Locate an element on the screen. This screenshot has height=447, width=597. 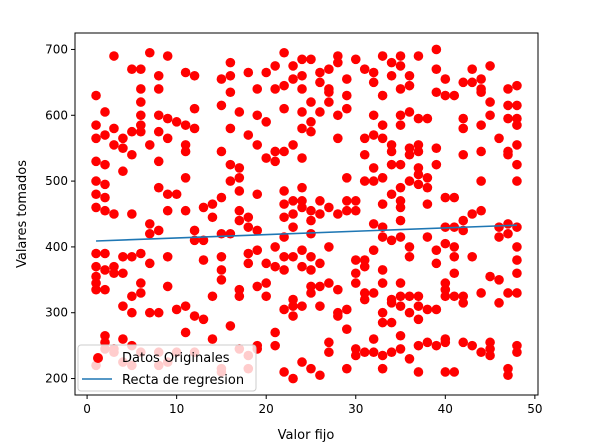
x-tick-label: 10 is located at coordinates (176, 409).